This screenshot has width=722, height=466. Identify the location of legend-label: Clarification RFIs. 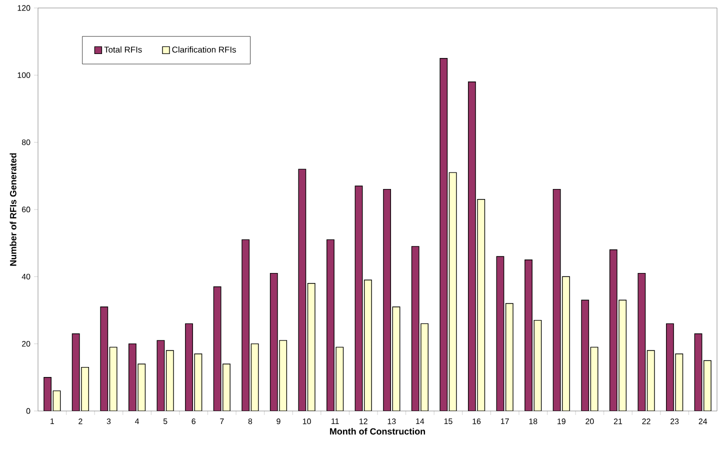
(204, 49).